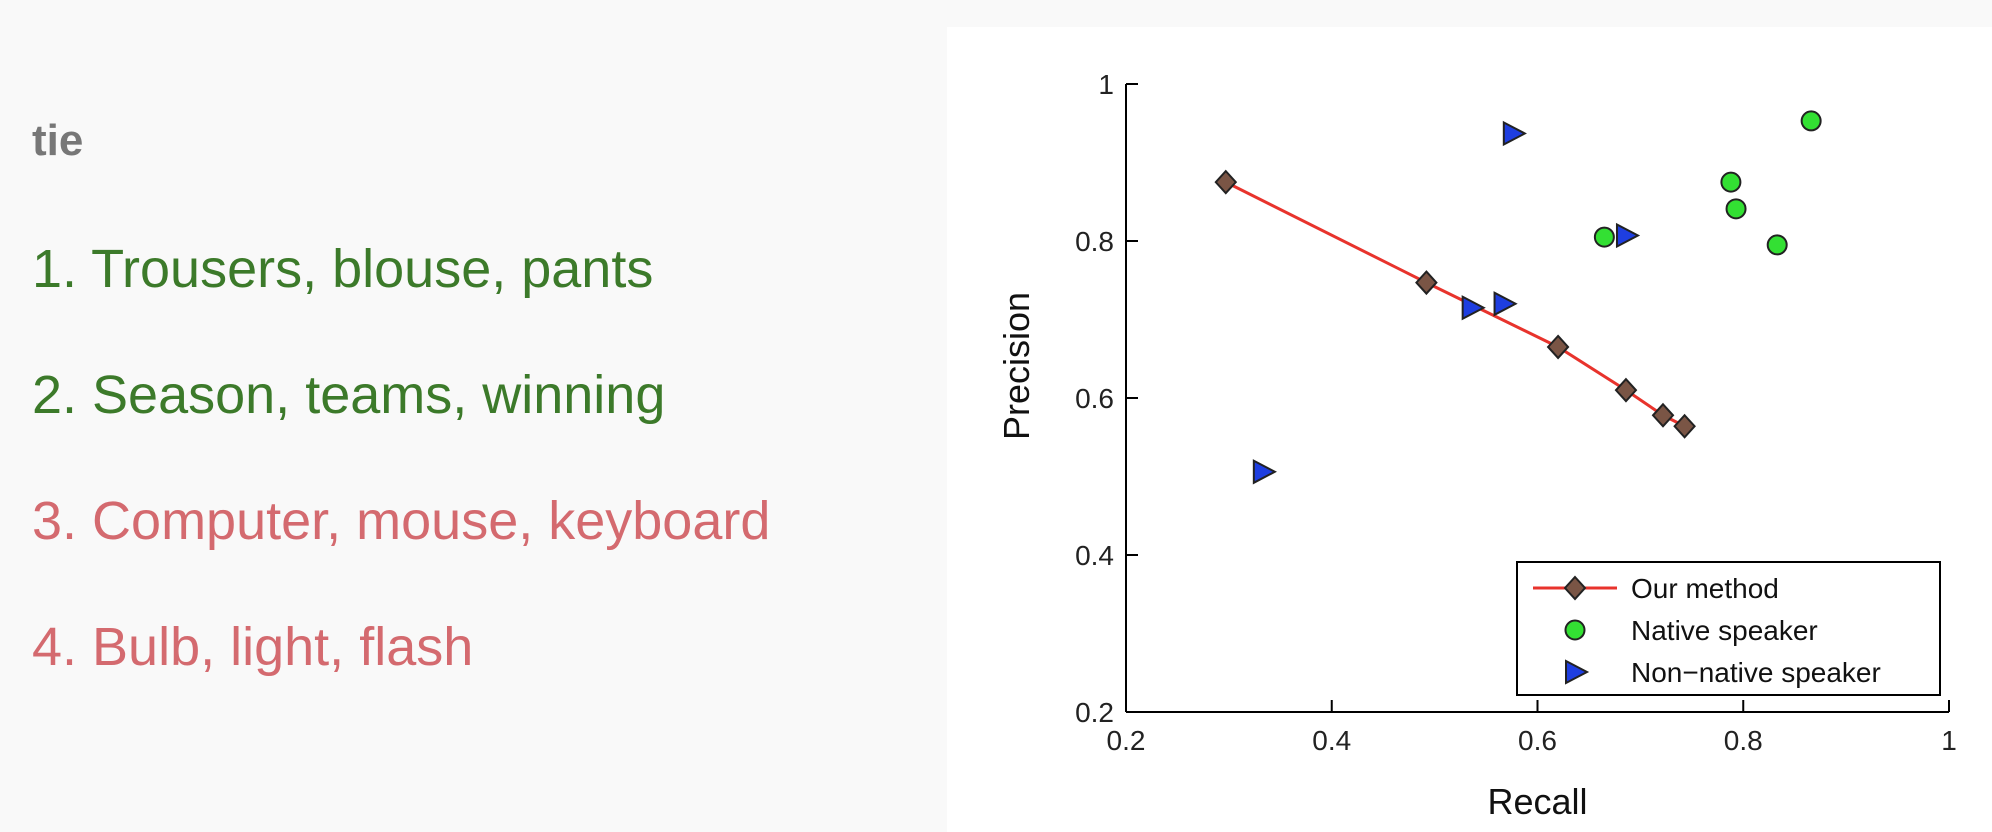 Image resolution: width=1992 pixels, height=832 pixels. I want to click on legend-entry-label: Non−native speaker, so click(1756, 672).